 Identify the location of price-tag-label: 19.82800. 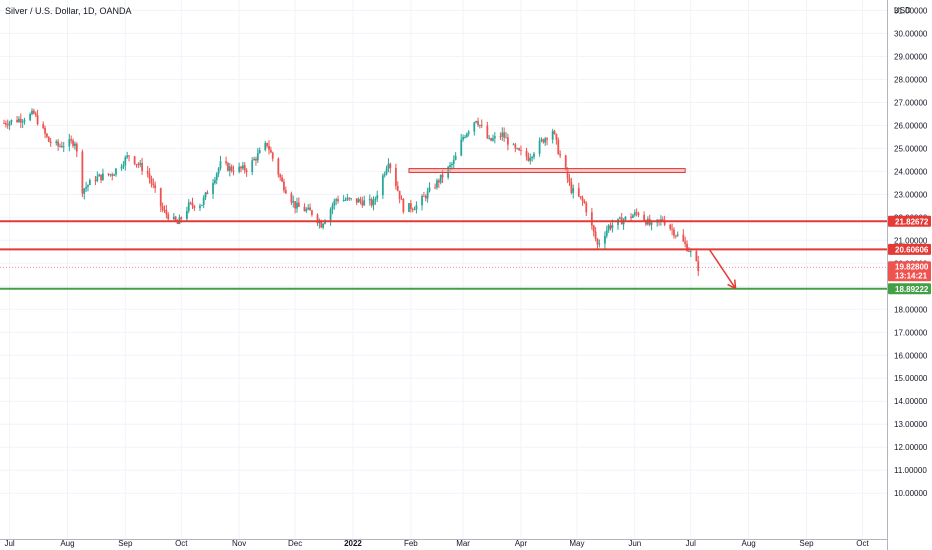
(912, 267).